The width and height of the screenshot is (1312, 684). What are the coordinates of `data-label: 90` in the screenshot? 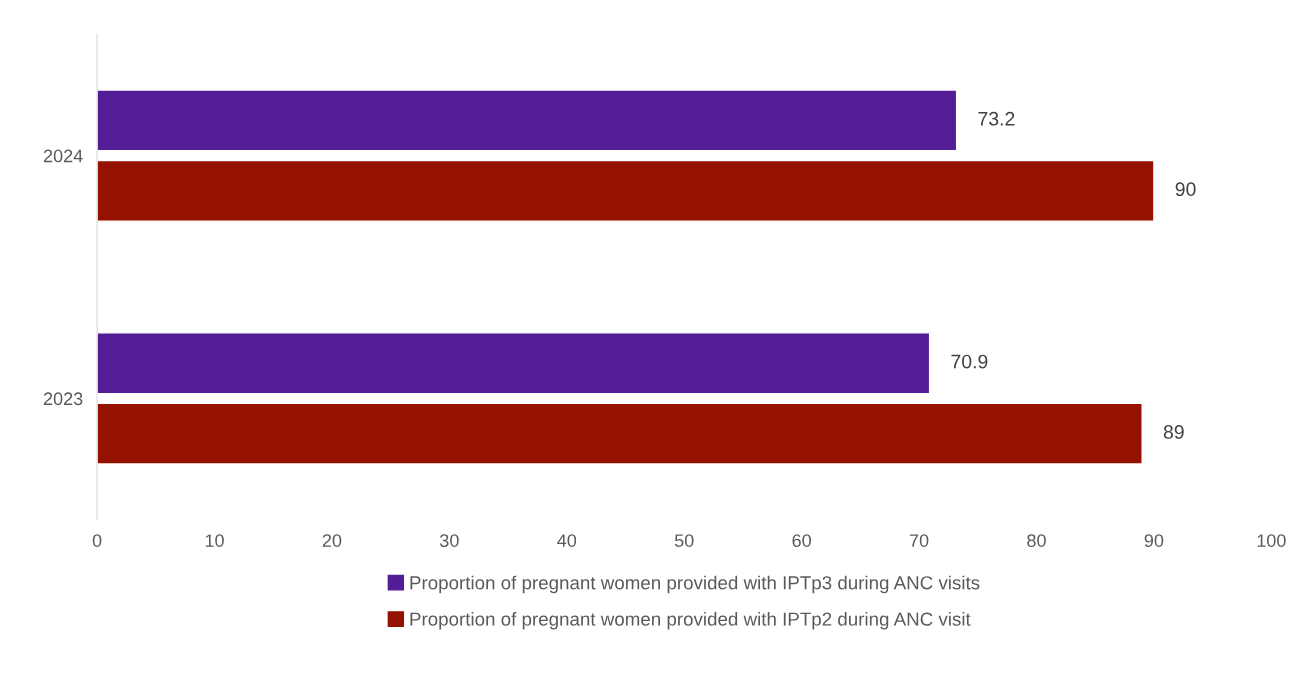 It's located at (1185, 189).